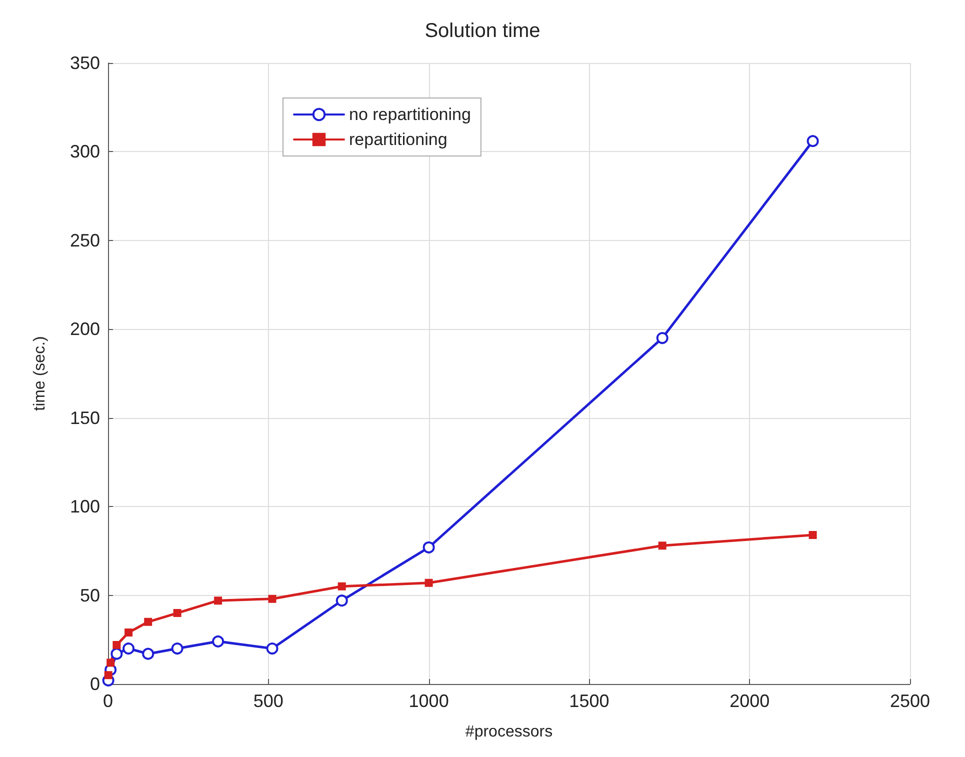  What do you see at coordinates (95, 684) in the screenshot?
I see `y-tick-label: 0` at bounding box center [95, 684].